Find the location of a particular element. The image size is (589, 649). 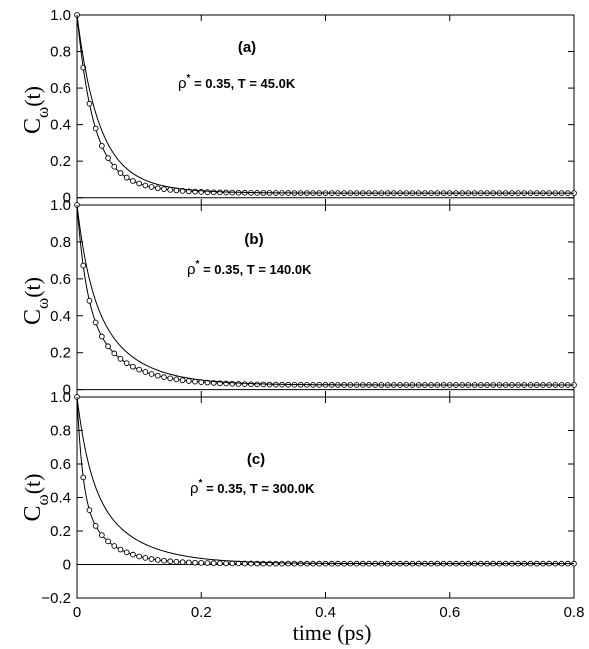

x-axis-ticks: 0 0.2 0.4 0.6 0.8 is located at coordinates (329, 612).